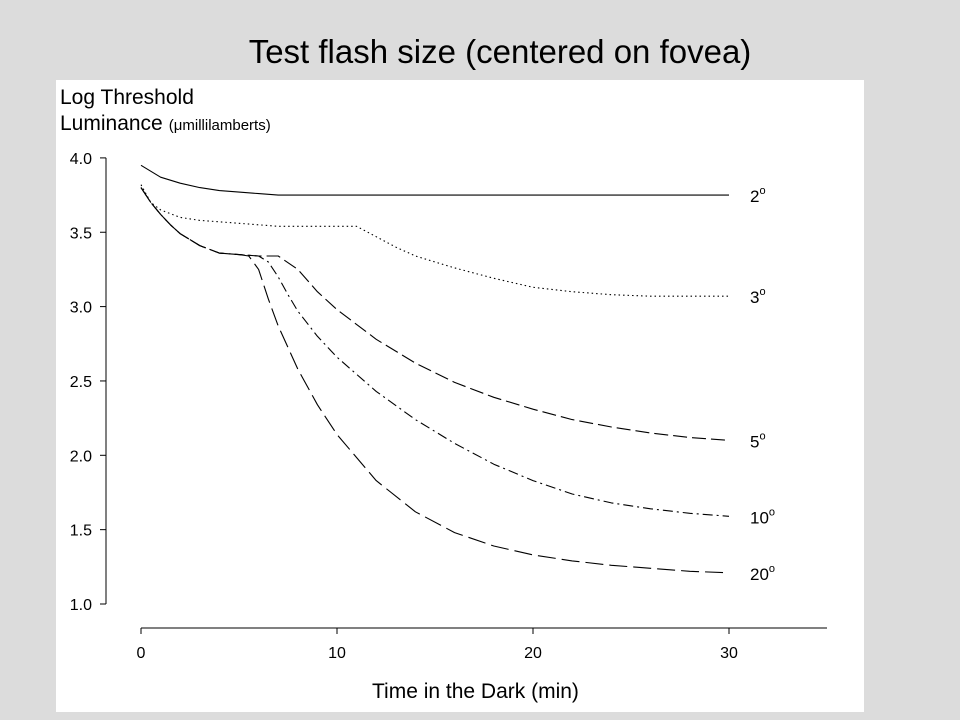 The height and width of the screenshot is (720, 960). Describe the element at coordinates (475, 691) in the screenshot. I see `x-axis-label: Time in the Dark (min)` at that location.